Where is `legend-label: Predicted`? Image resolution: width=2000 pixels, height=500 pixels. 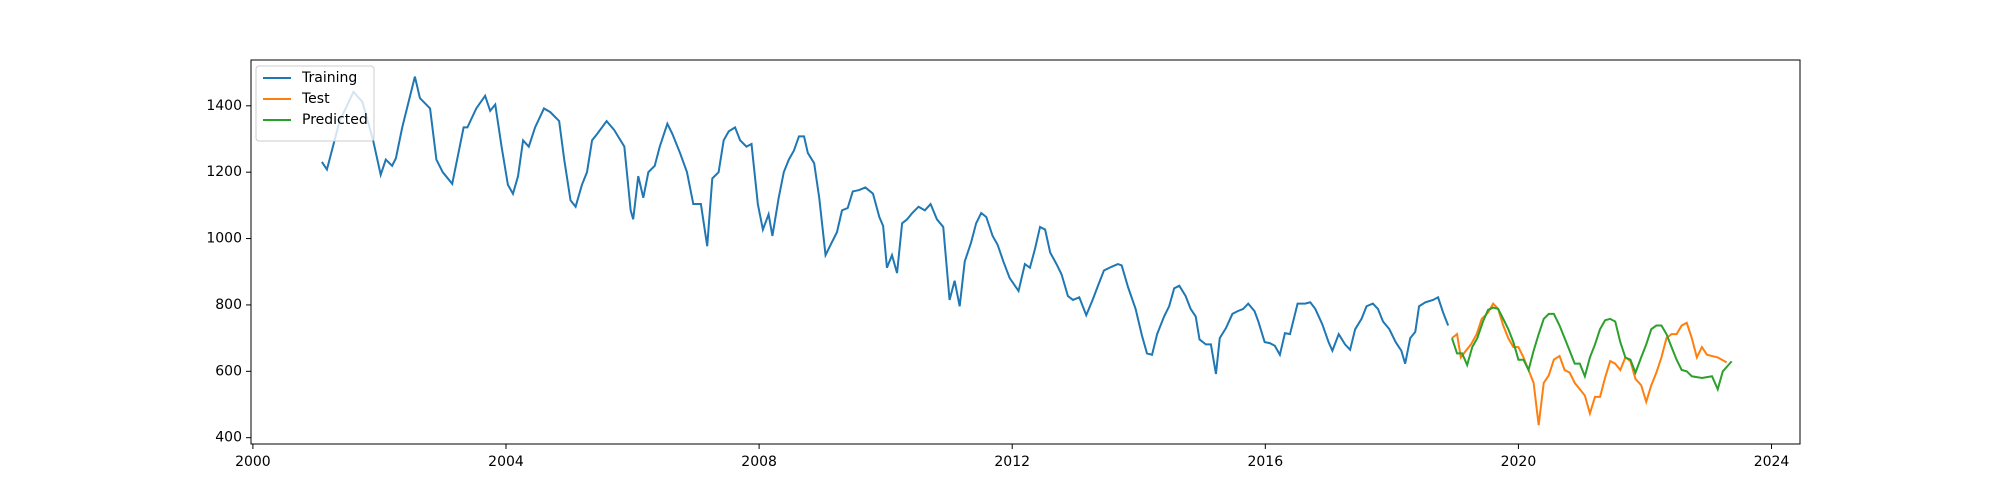 legend-label: Predicted is located at coordinates (335, 120).